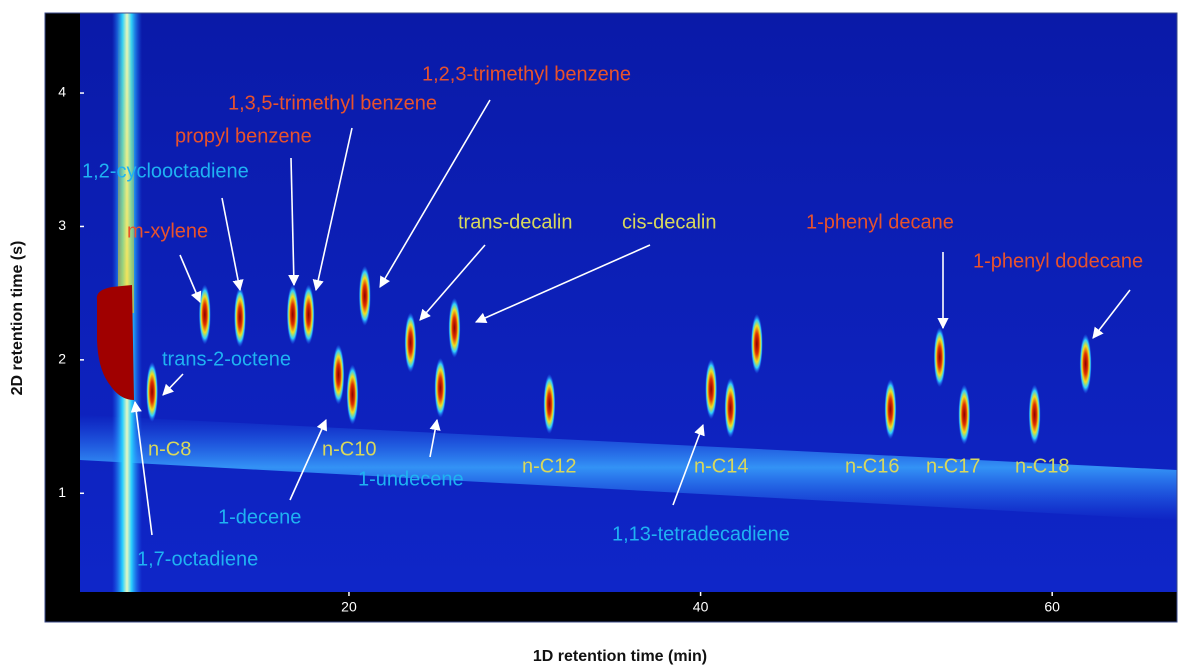  Describe the element at coordinates (701, 607) in the screenshot. I see `x-tick-label: 40` at that location.